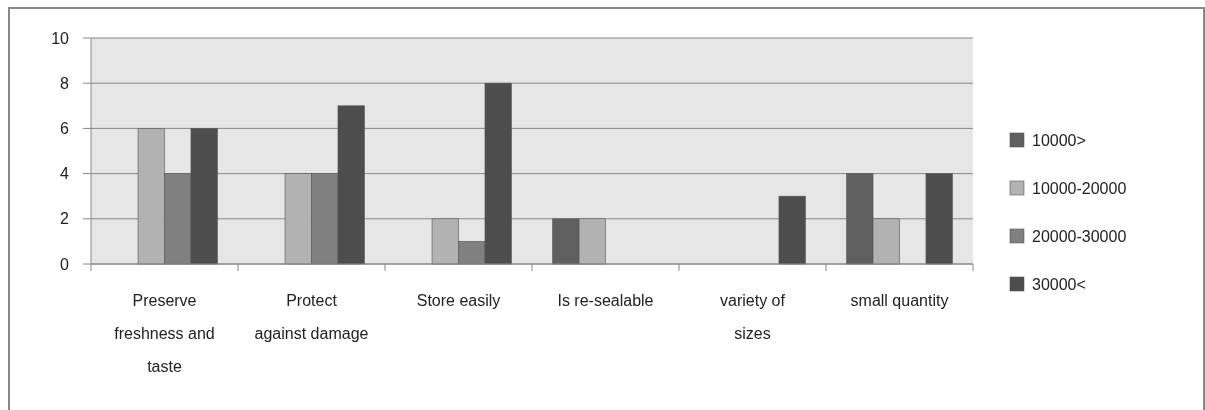  What do you see at coordinates (753, 317) in the screenshot?
I see `x-tick-label: variety of sizes` at bounding box center [753, 317].